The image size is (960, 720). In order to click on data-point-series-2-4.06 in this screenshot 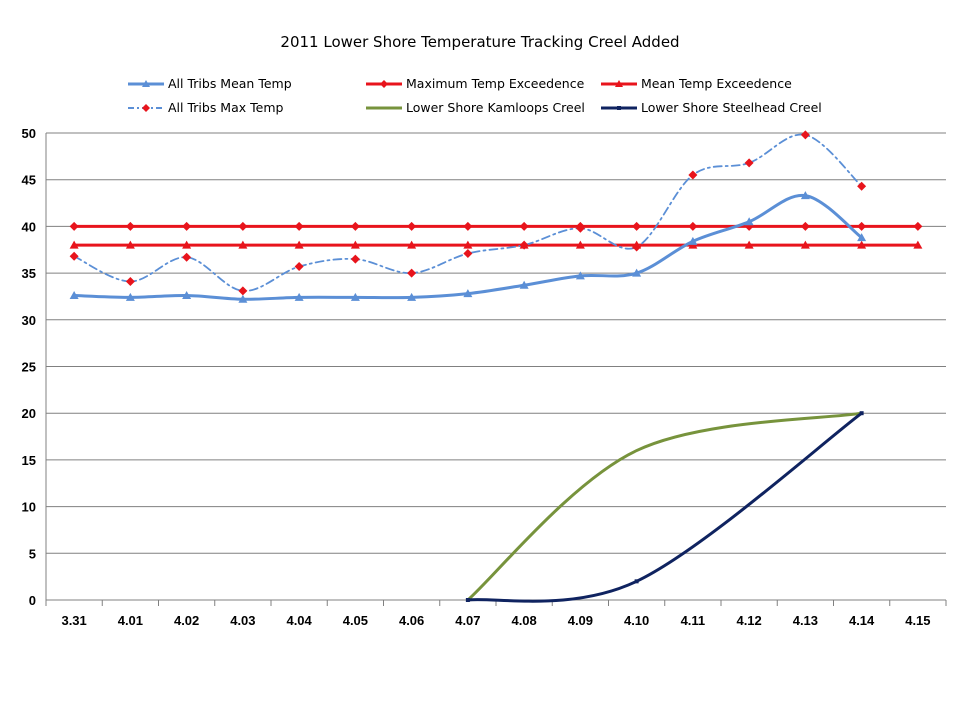, I will do `click(412, 226)`.